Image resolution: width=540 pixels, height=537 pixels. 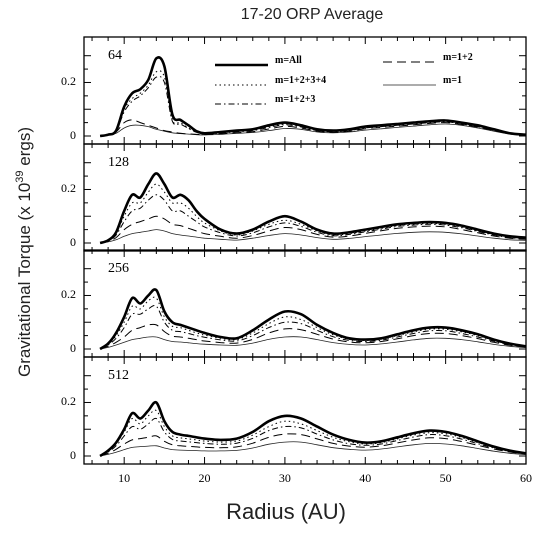 I want to click on legend-label: m=1+2+3+4, so click(x=300, y=80).